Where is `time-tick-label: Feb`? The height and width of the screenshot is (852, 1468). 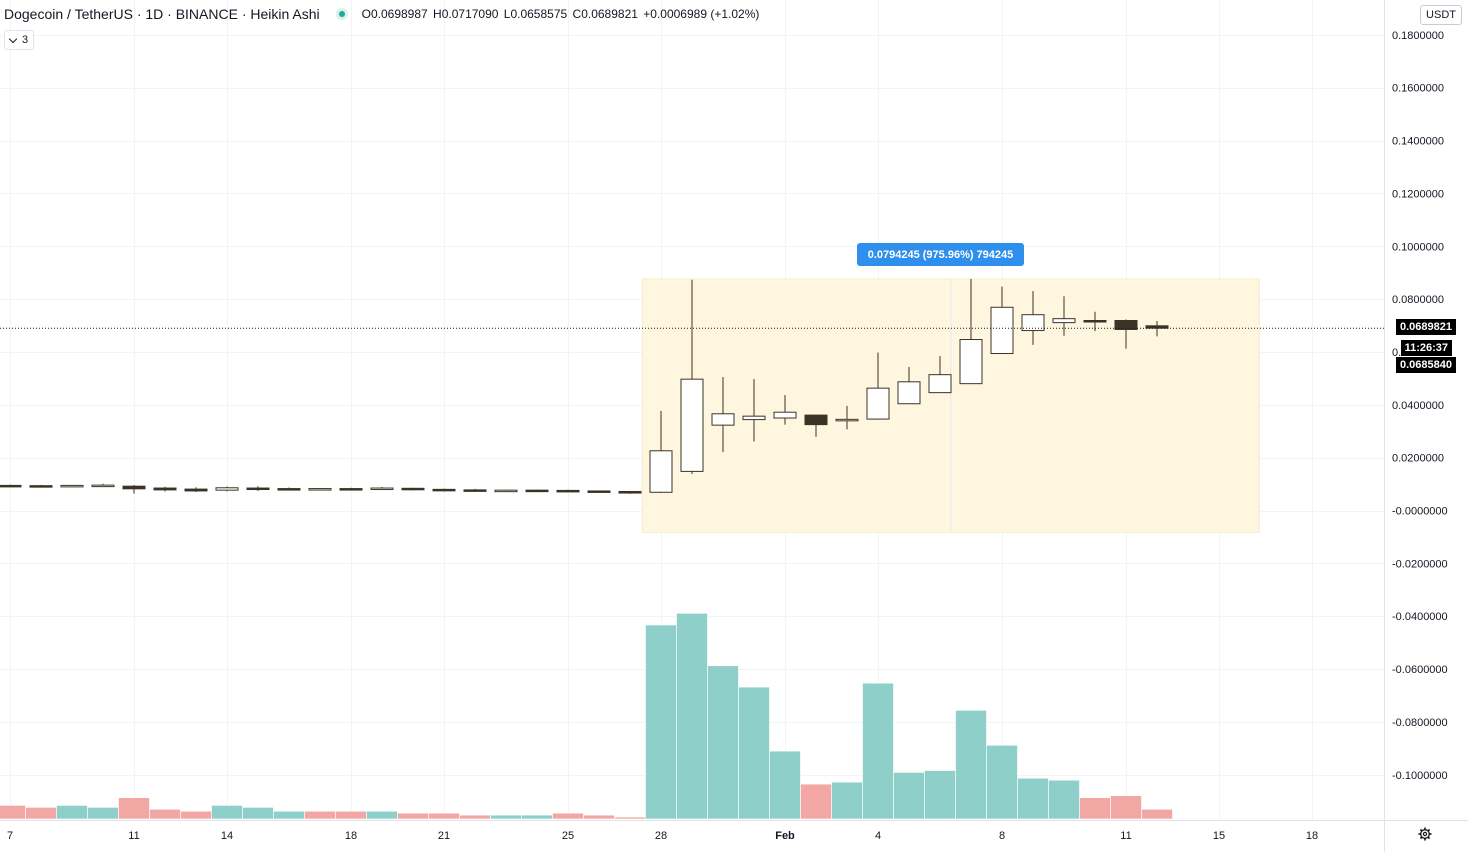
time-tick-label: Feb is located at coordinates (785, 836).